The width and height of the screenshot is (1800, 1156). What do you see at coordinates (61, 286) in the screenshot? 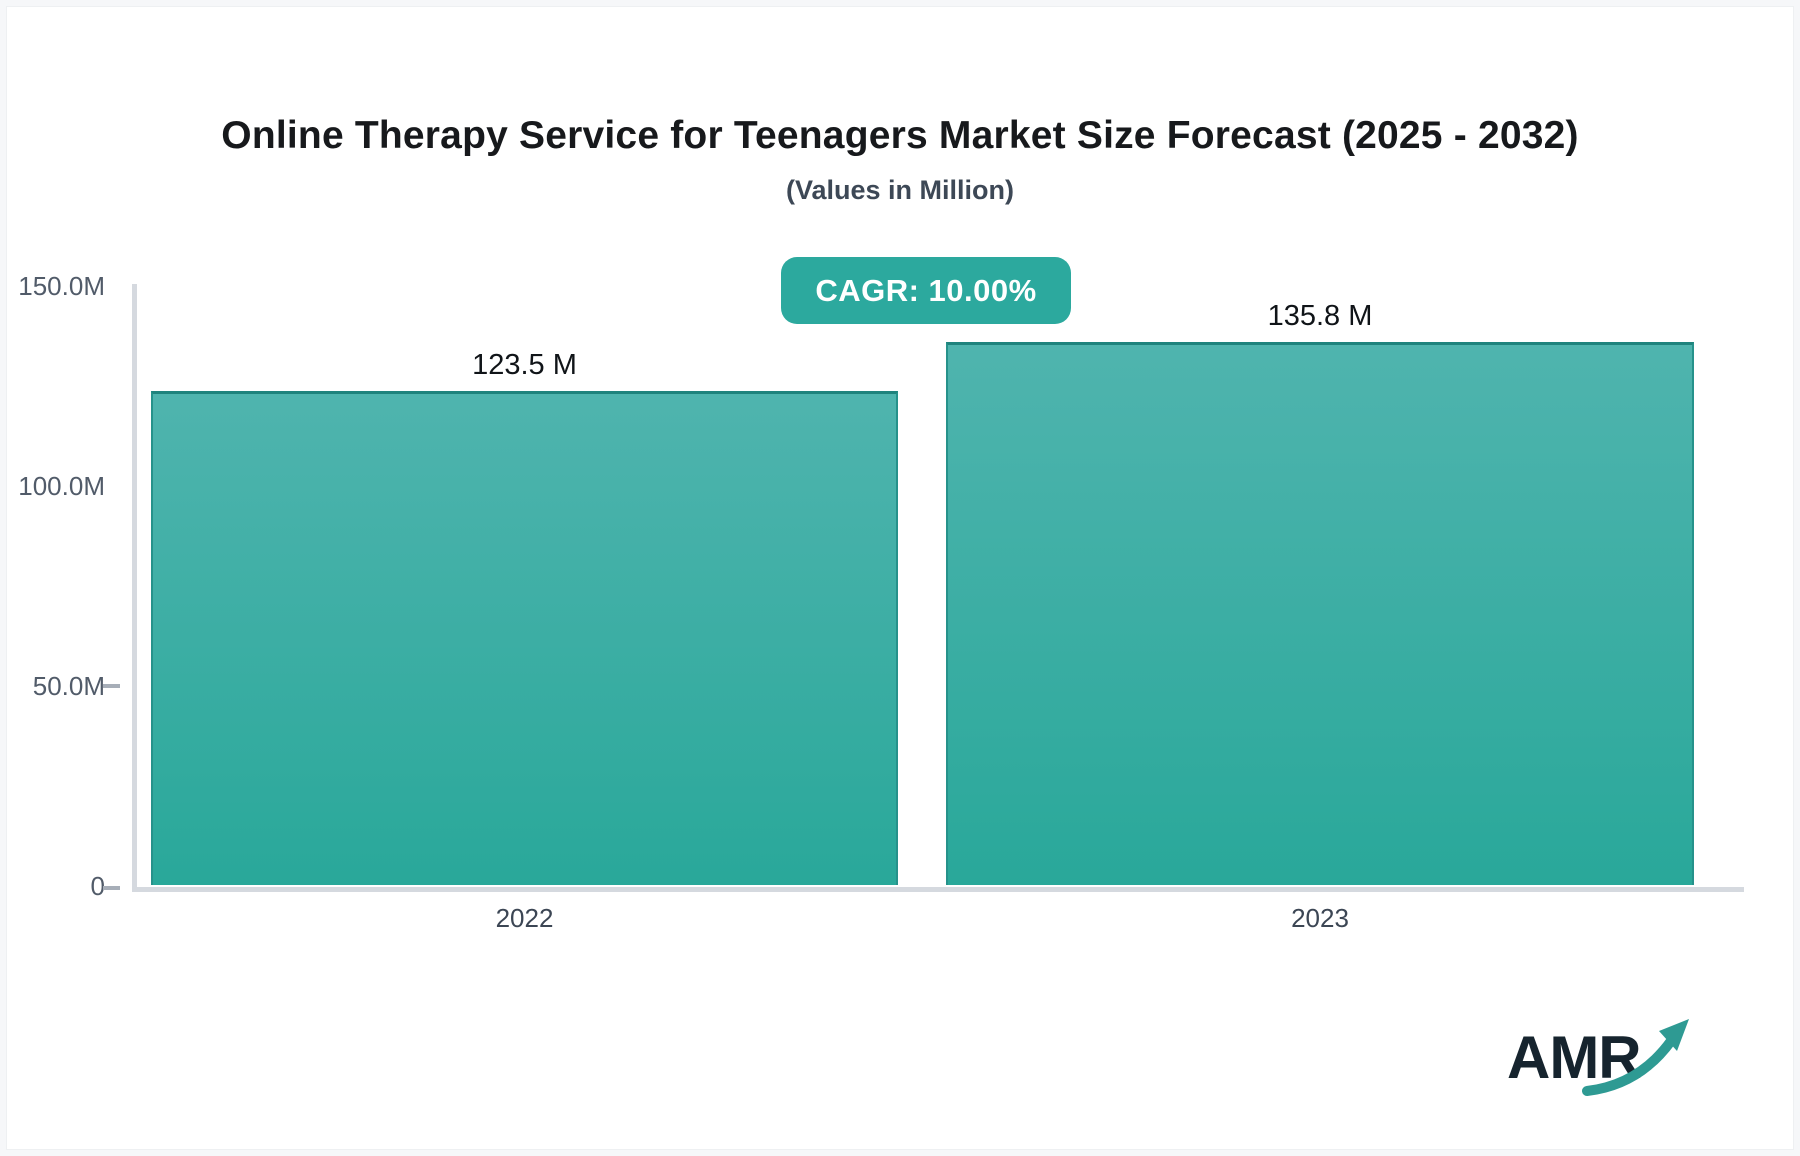
I see `y-axis-tick-label: 150.0M` at bounding box center [61, 286].